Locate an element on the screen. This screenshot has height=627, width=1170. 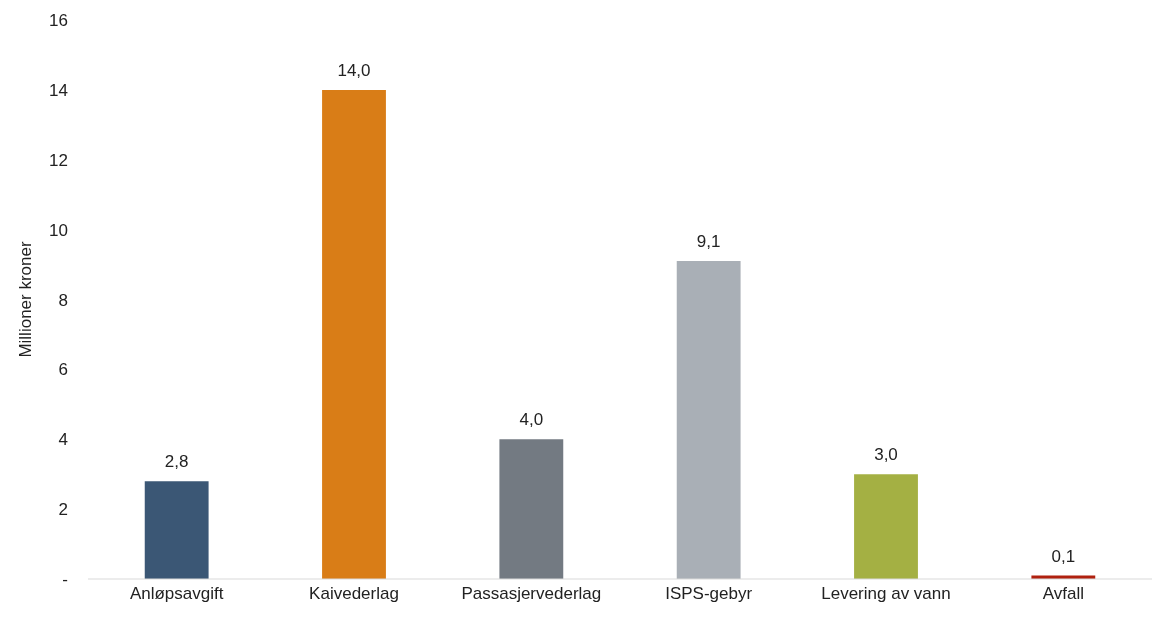
y-tick-label: 14 is located at coordinates (58, 90).